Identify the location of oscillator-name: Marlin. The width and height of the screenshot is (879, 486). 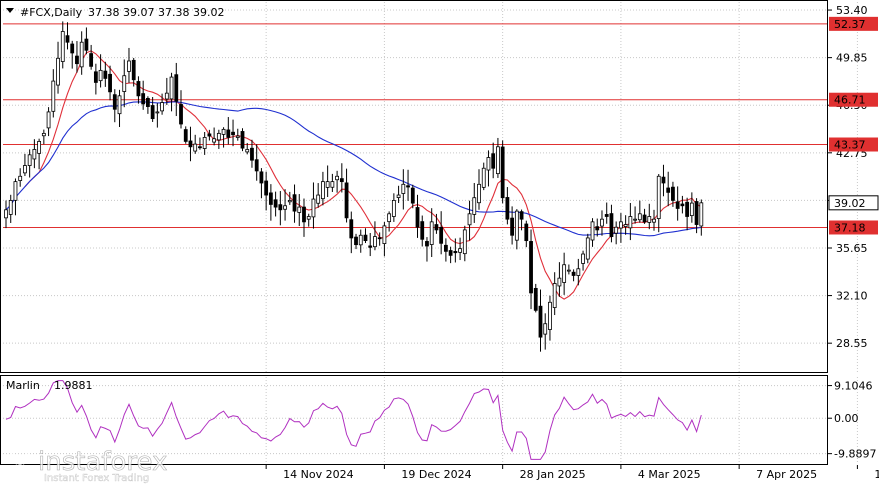
(23, 385).